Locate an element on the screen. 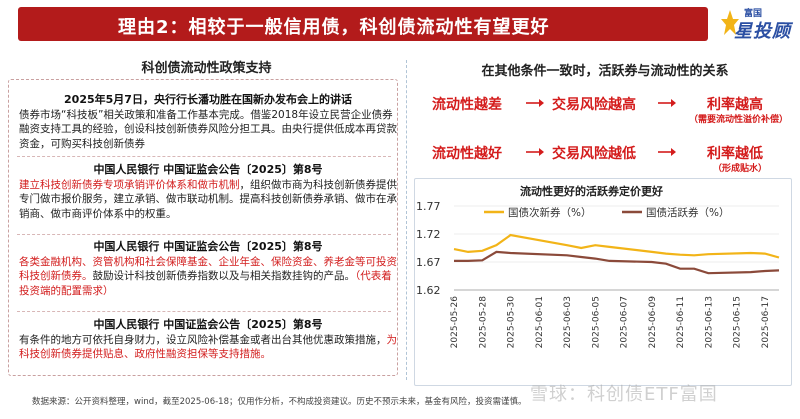 This screenshot has width=800, height=419. policy-body-3: 鼓励设计科技创新债券指数以及与相关指数挂钩的产品。 is located at coordinates (224, 276).